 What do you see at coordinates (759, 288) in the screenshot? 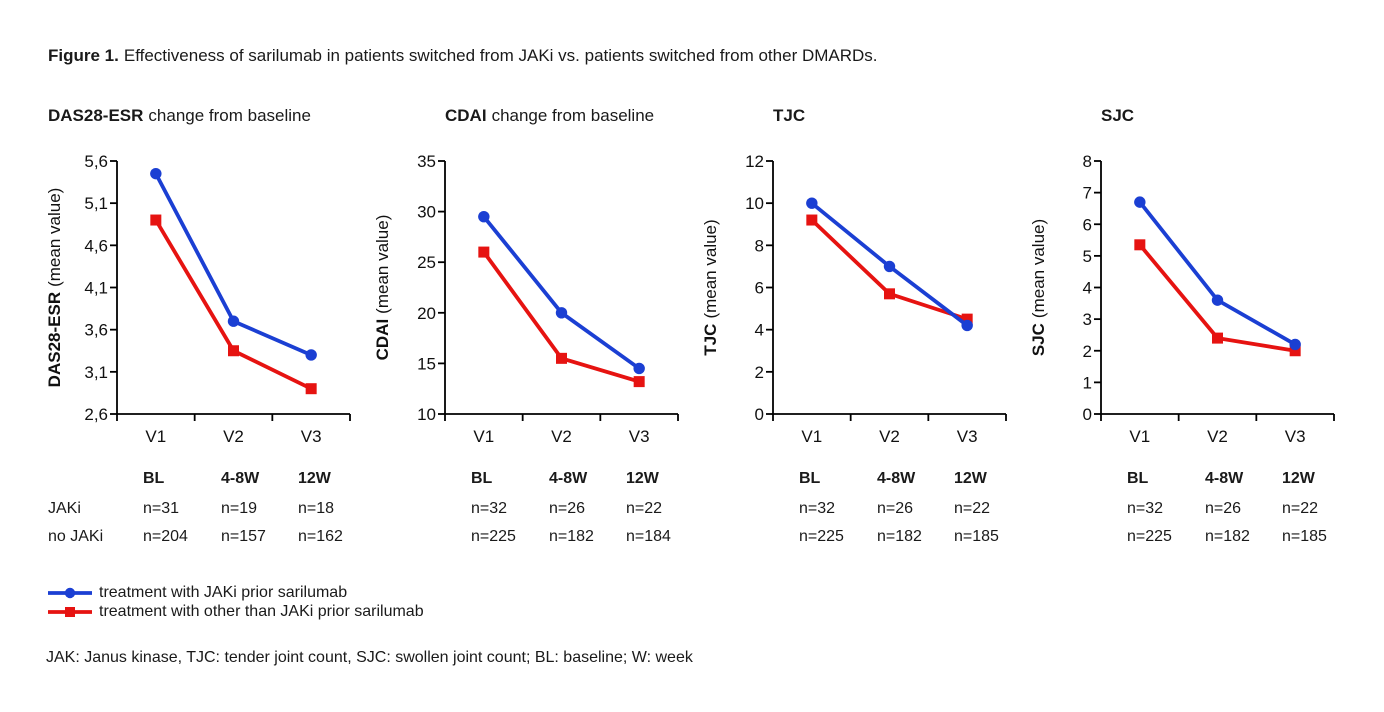
I see `y-tick-label: 6` at bounding box center [759, 288].